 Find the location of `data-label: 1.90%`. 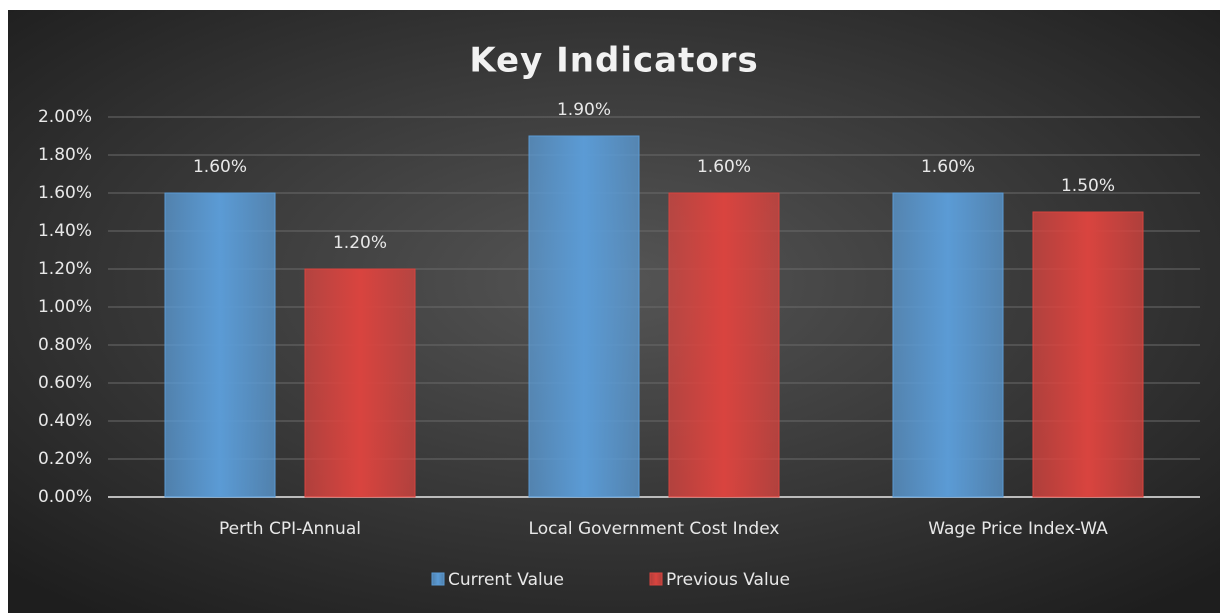

data-label: 1.90% is located at coordinates (584, 110).